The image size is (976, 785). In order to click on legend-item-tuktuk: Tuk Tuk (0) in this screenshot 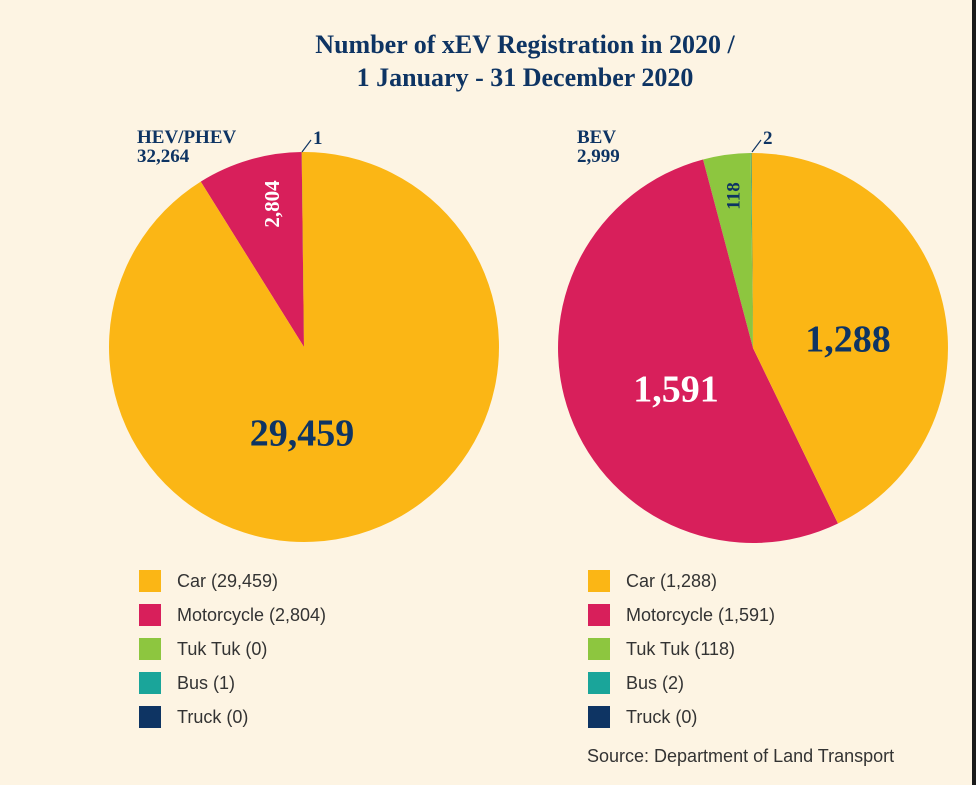, I will do `click(232, 649)`.